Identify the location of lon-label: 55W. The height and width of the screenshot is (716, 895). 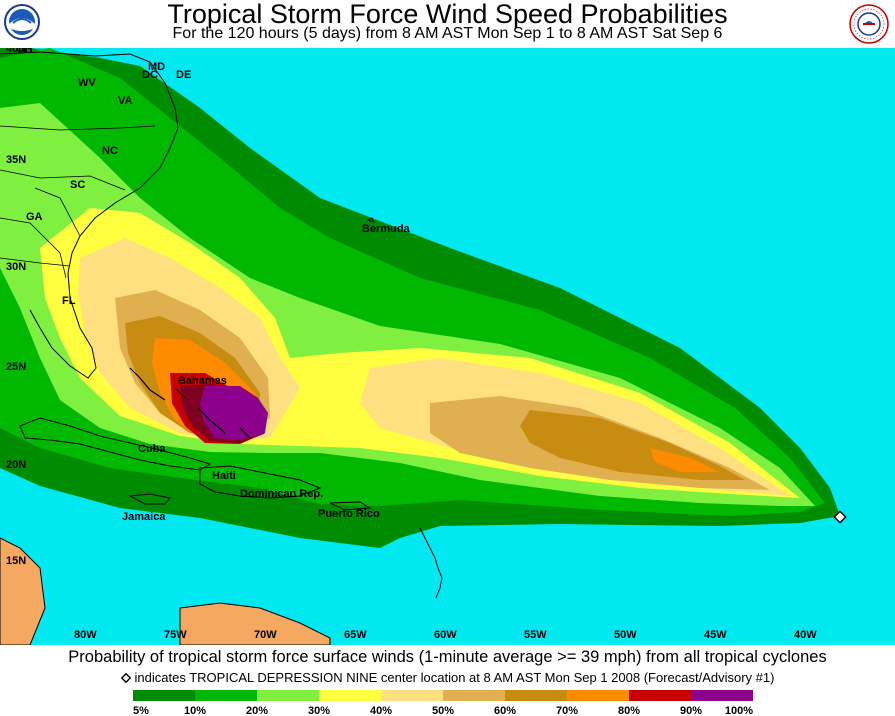
(535, 635).